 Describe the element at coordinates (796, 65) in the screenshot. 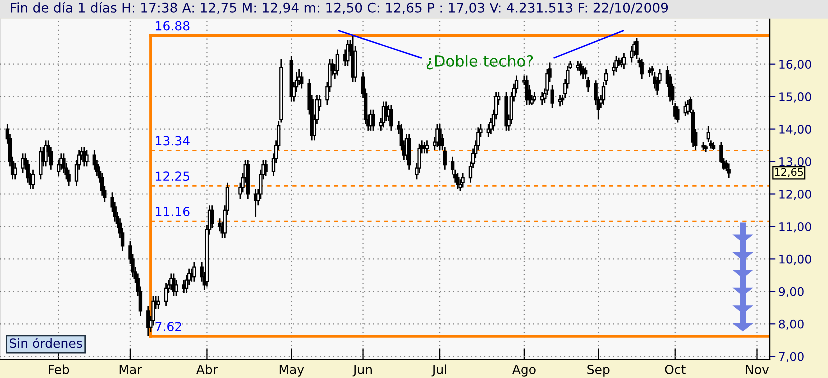

I see `y-tick-label: 16,00` at that location.